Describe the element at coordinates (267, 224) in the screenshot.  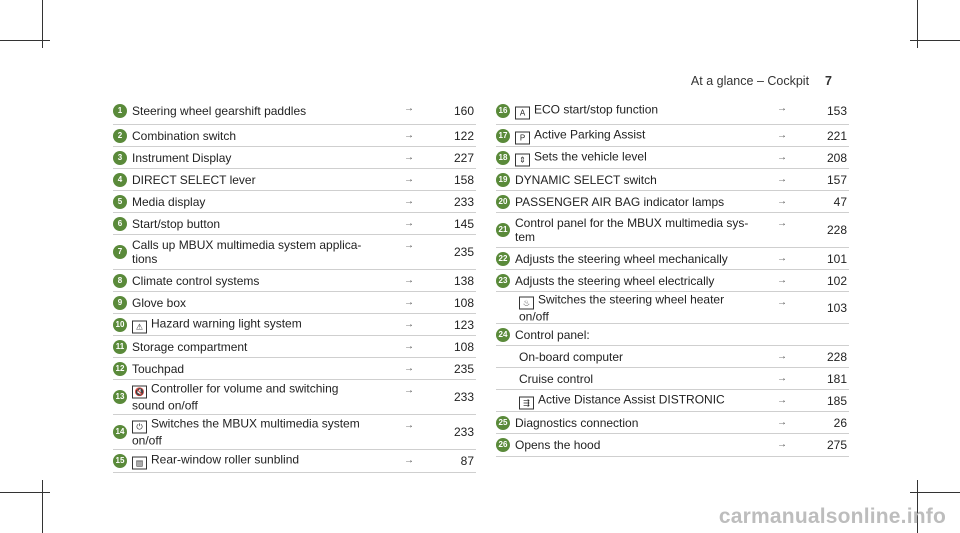
I see `item-label: Start/stop button` at that location.